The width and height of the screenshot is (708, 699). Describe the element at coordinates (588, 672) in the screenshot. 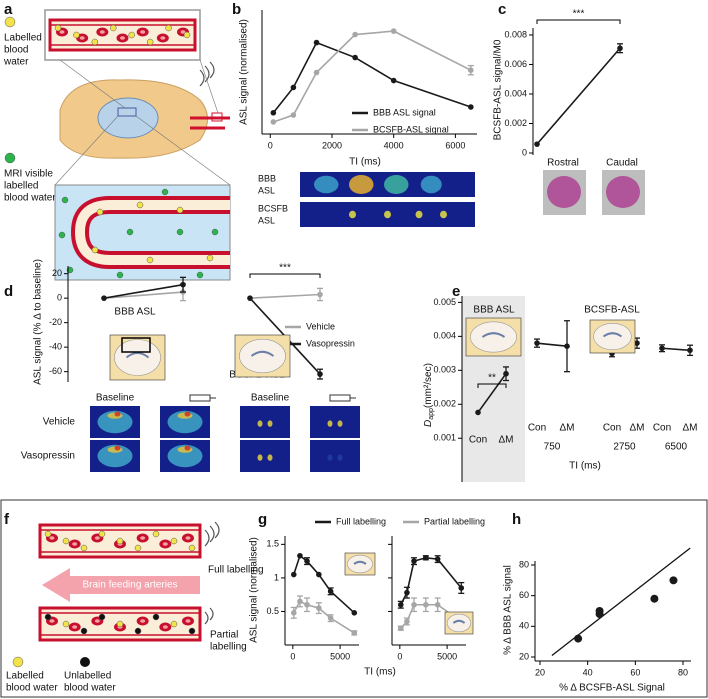

I see `x-tick-label: 40` at that location.